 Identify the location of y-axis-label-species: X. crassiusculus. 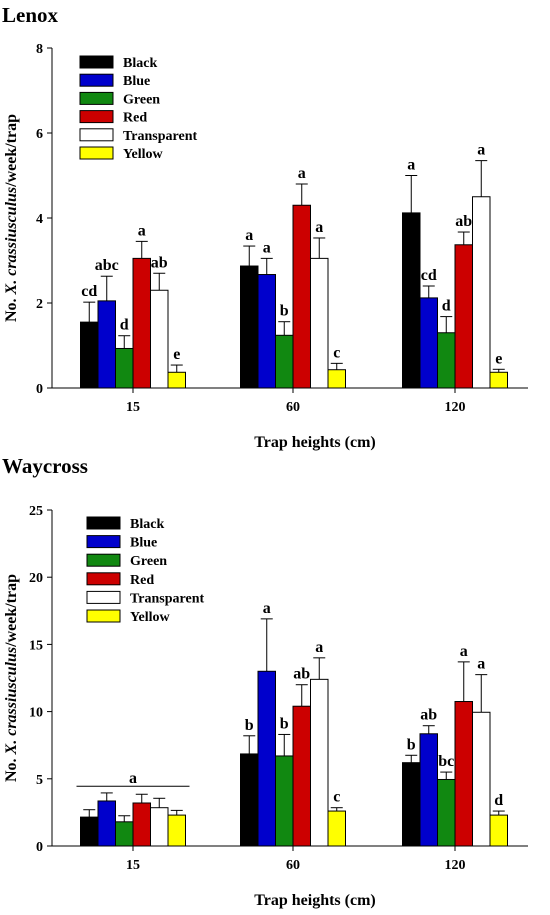
(11, 241).